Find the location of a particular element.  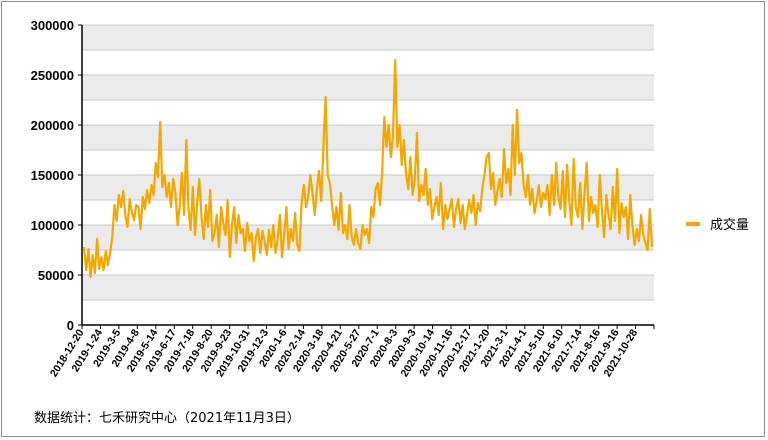

y-tick-label: 150000 is located at coordinates (52, 175).